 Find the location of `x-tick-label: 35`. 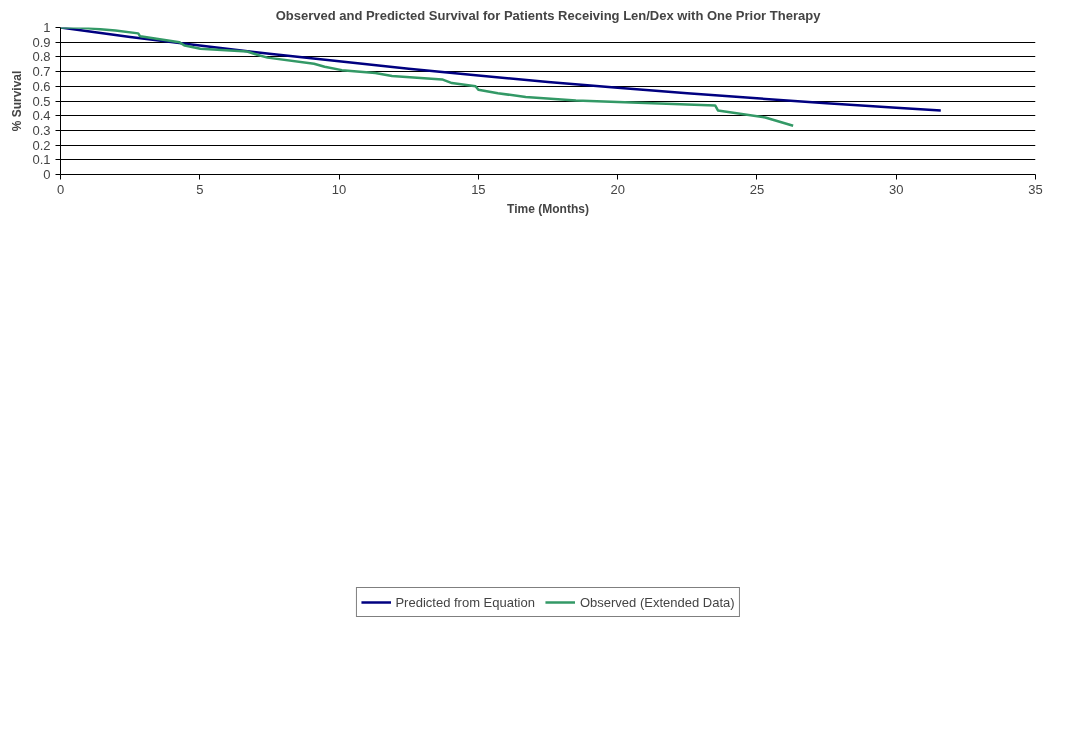

x-tick-label: 35 is located at coordinates (1035, 189).